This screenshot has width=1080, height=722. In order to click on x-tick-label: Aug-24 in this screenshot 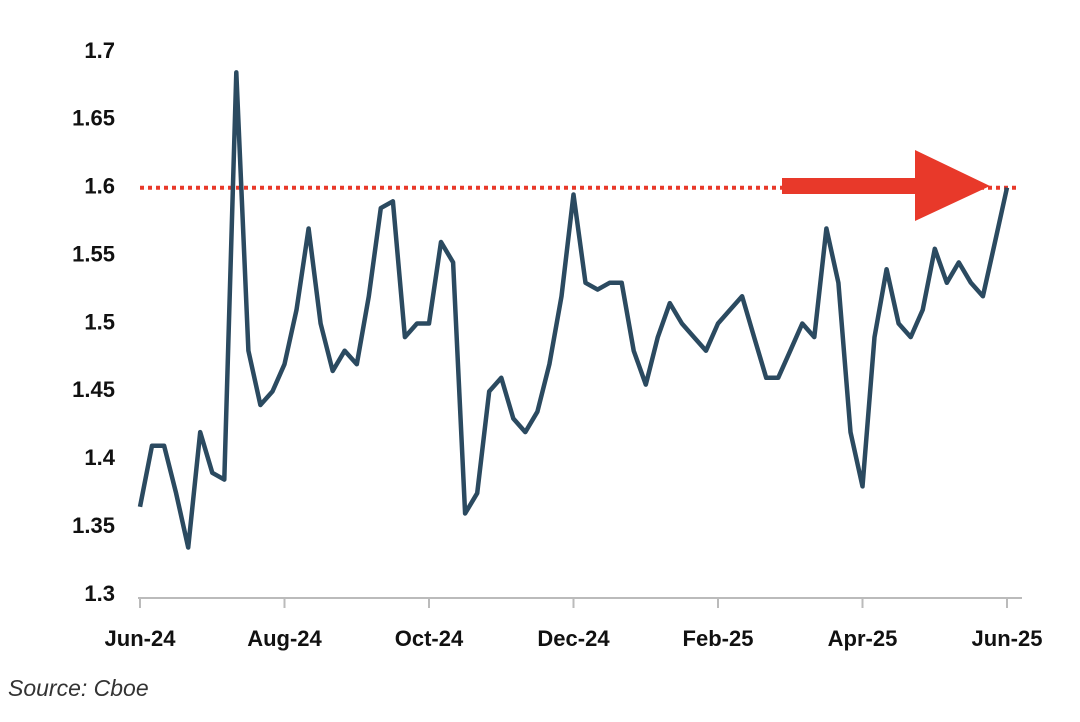, I will do `click(284, 638)`.